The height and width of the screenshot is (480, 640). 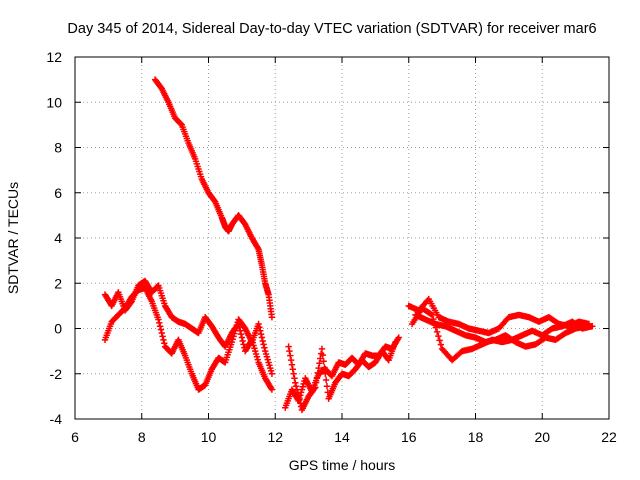 What do you see at coordinates (58, 193) in the screenshot?
I see `y-tick-label: 6` at bounding box center [58, 193].